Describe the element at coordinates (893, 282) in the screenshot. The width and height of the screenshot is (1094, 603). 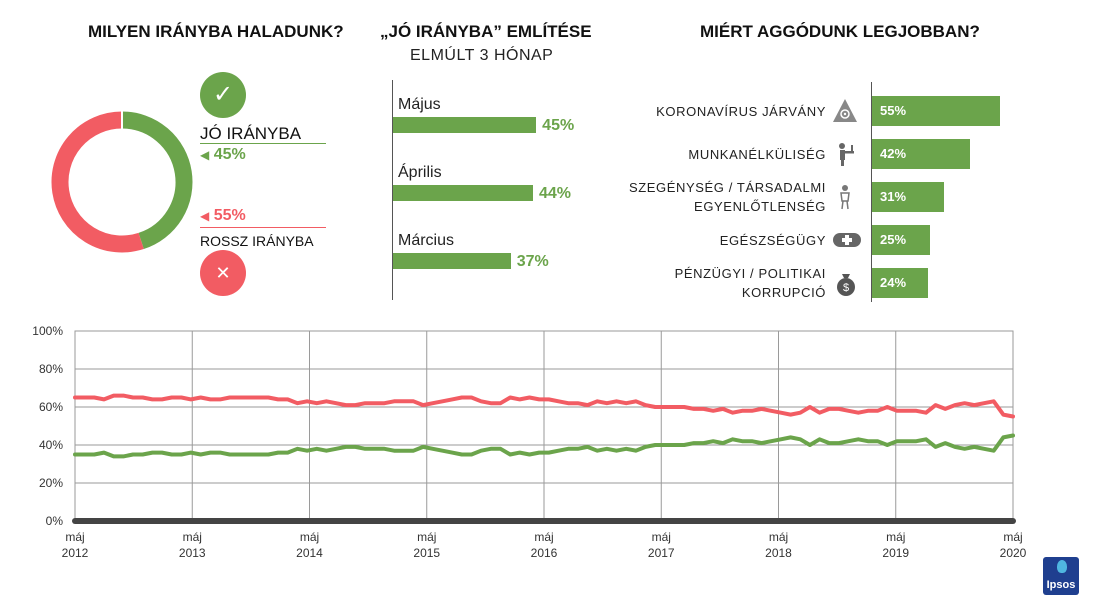
I see `worry-value: 24%` at that location.